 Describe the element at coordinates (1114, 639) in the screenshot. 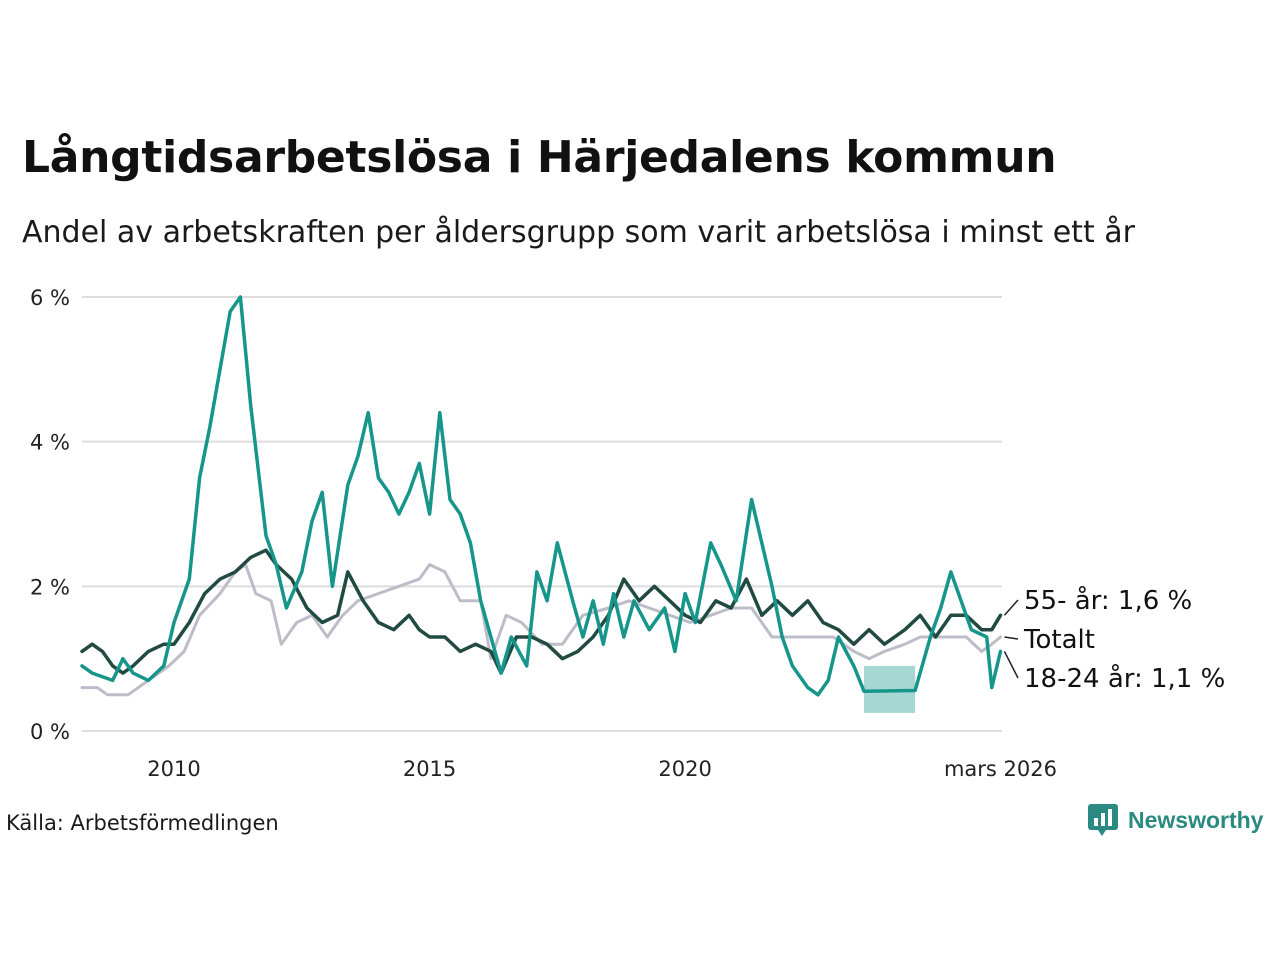

I see `label-layer: Totalt 55- år: 1,6 % 18-24 år: 1,1 %` at that location.